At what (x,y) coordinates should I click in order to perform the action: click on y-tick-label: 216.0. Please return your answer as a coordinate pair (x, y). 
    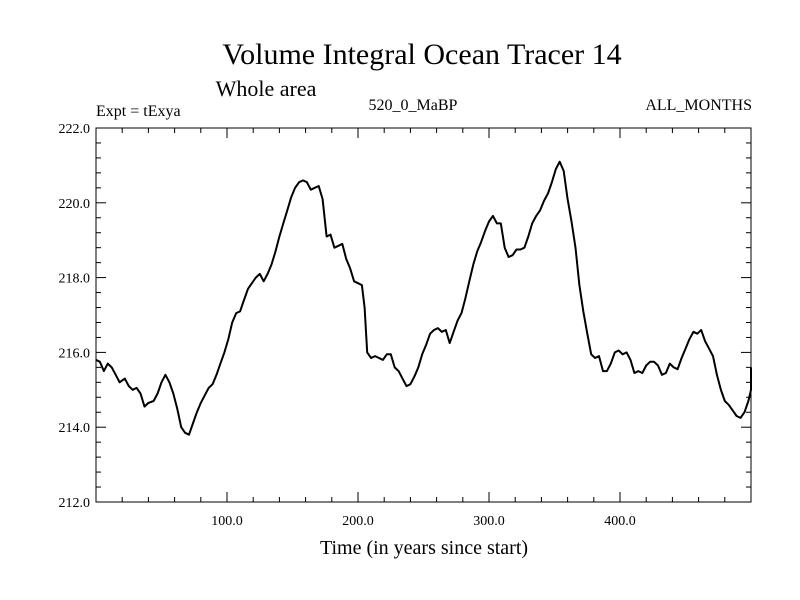
    Looking at the image, I should click on (75, 353).